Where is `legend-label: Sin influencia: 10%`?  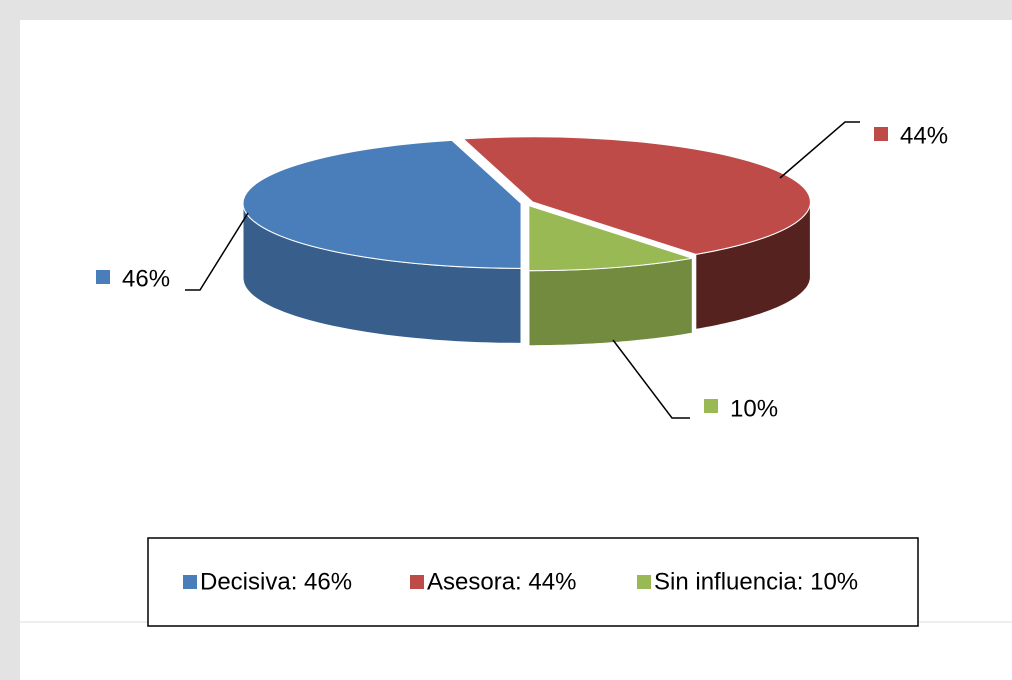
legend-label: Sin influencia: 10% is located at coordinates (756, 581).